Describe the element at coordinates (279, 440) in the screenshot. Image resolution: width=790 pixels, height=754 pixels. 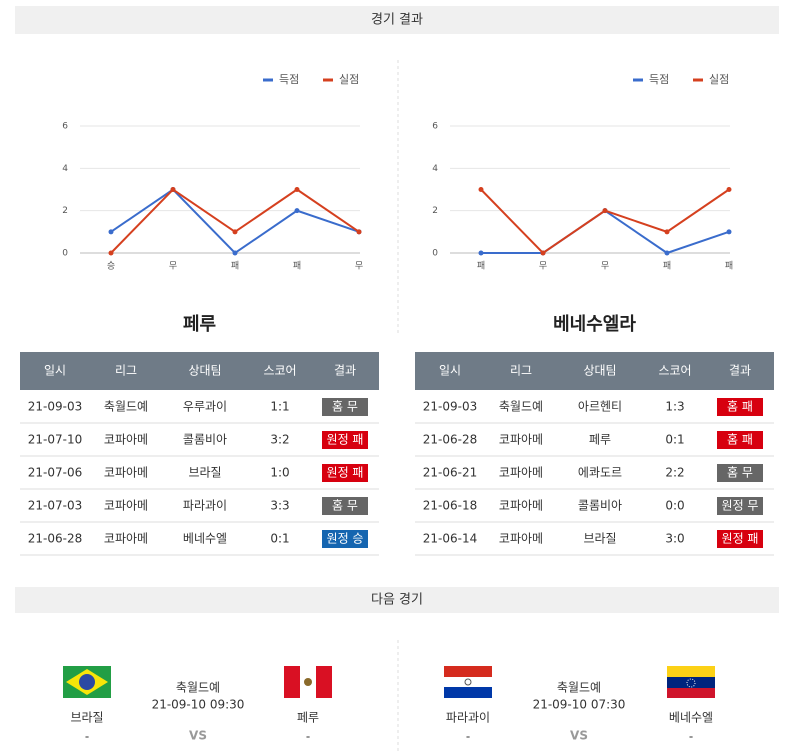
I see `table-cell: 3:2` at that location.